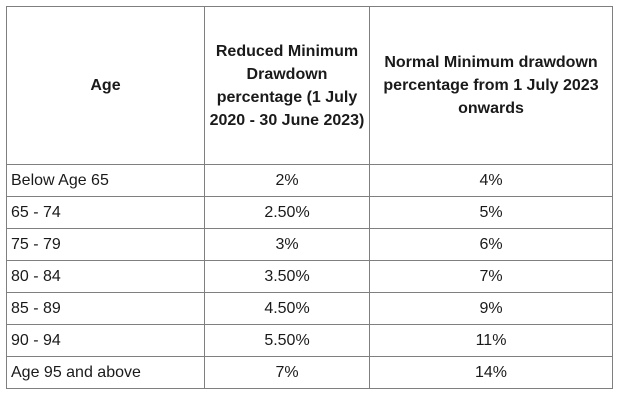 The height and width of the screenshot is (400, 620). Describe the element at coordinates (287, 212) in the screenshot. I see `cell-reduced: 2.50%` at that location.